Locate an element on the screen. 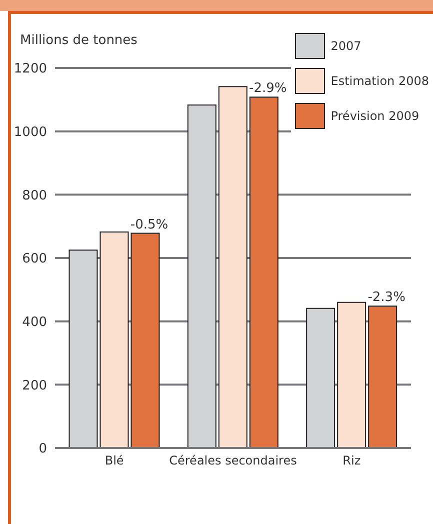 The image size is (433, 524). y-tick-label: 1200 is located at coordinates (30, 69).